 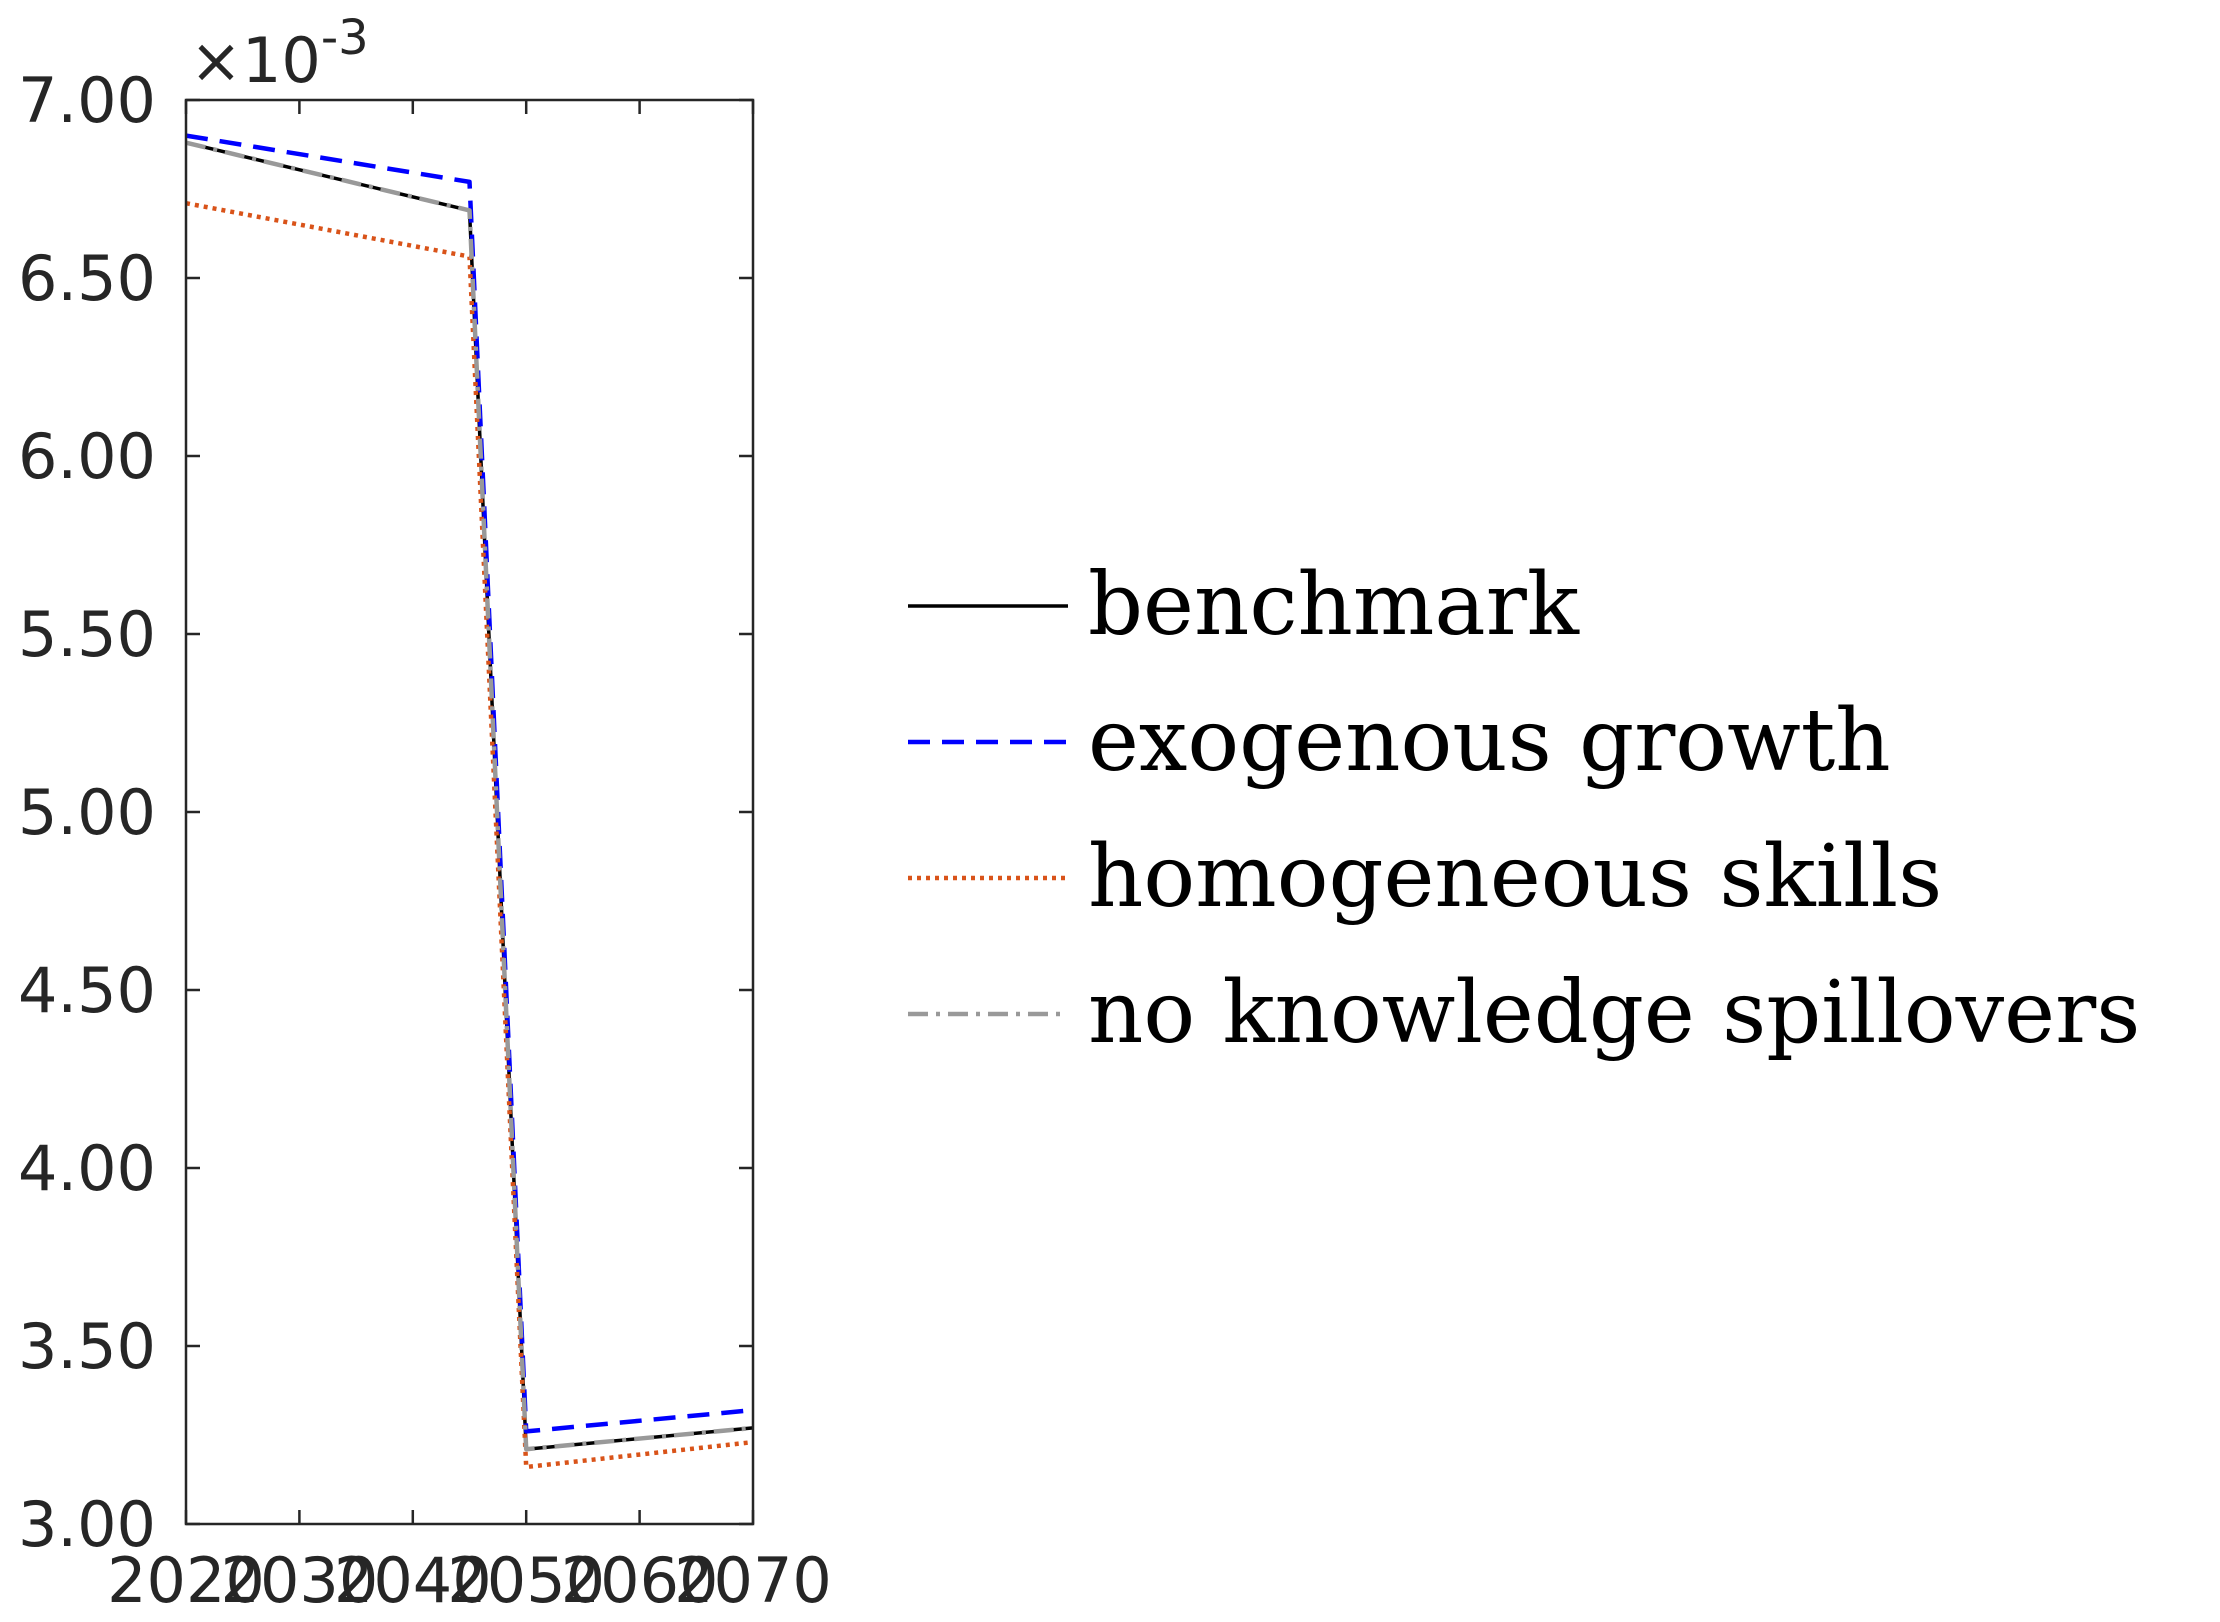 What do you see at coordinates (1334, 605) in the screenshot?
I see `legend-label-1: benchmark` at bounding box center [1334, 605].